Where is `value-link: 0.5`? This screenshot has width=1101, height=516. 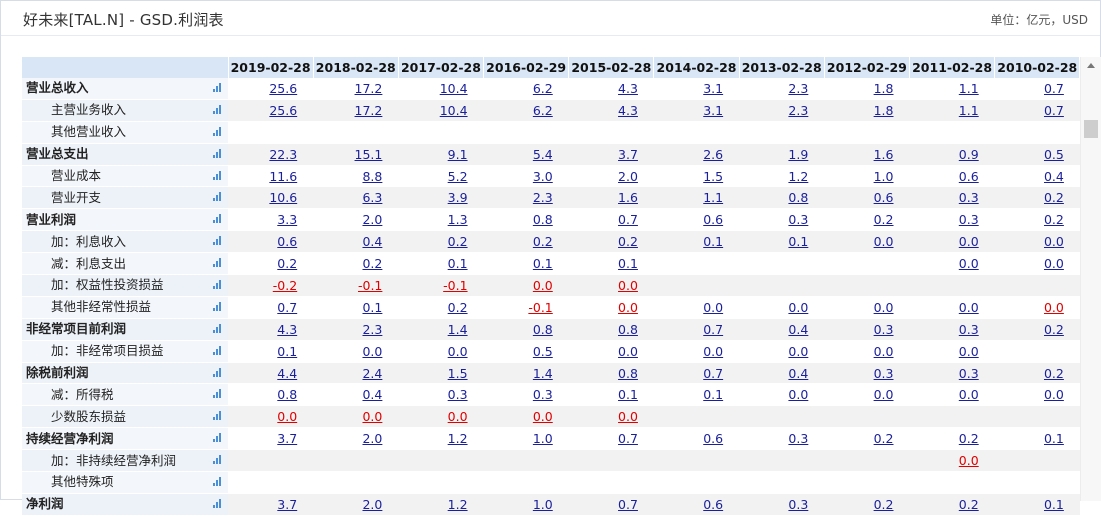 value-link: 0.5 is located at coordinates (1053, 154).